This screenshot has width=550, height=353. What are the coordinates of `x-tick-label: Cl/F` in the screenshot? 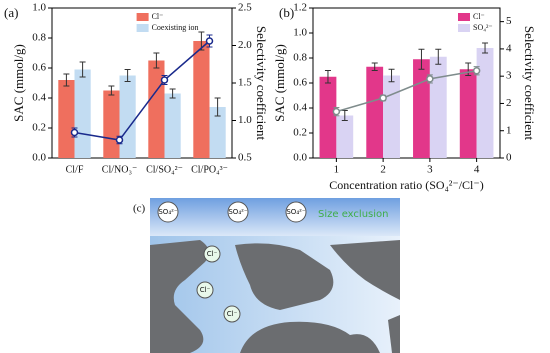 It's located at (75, 169).